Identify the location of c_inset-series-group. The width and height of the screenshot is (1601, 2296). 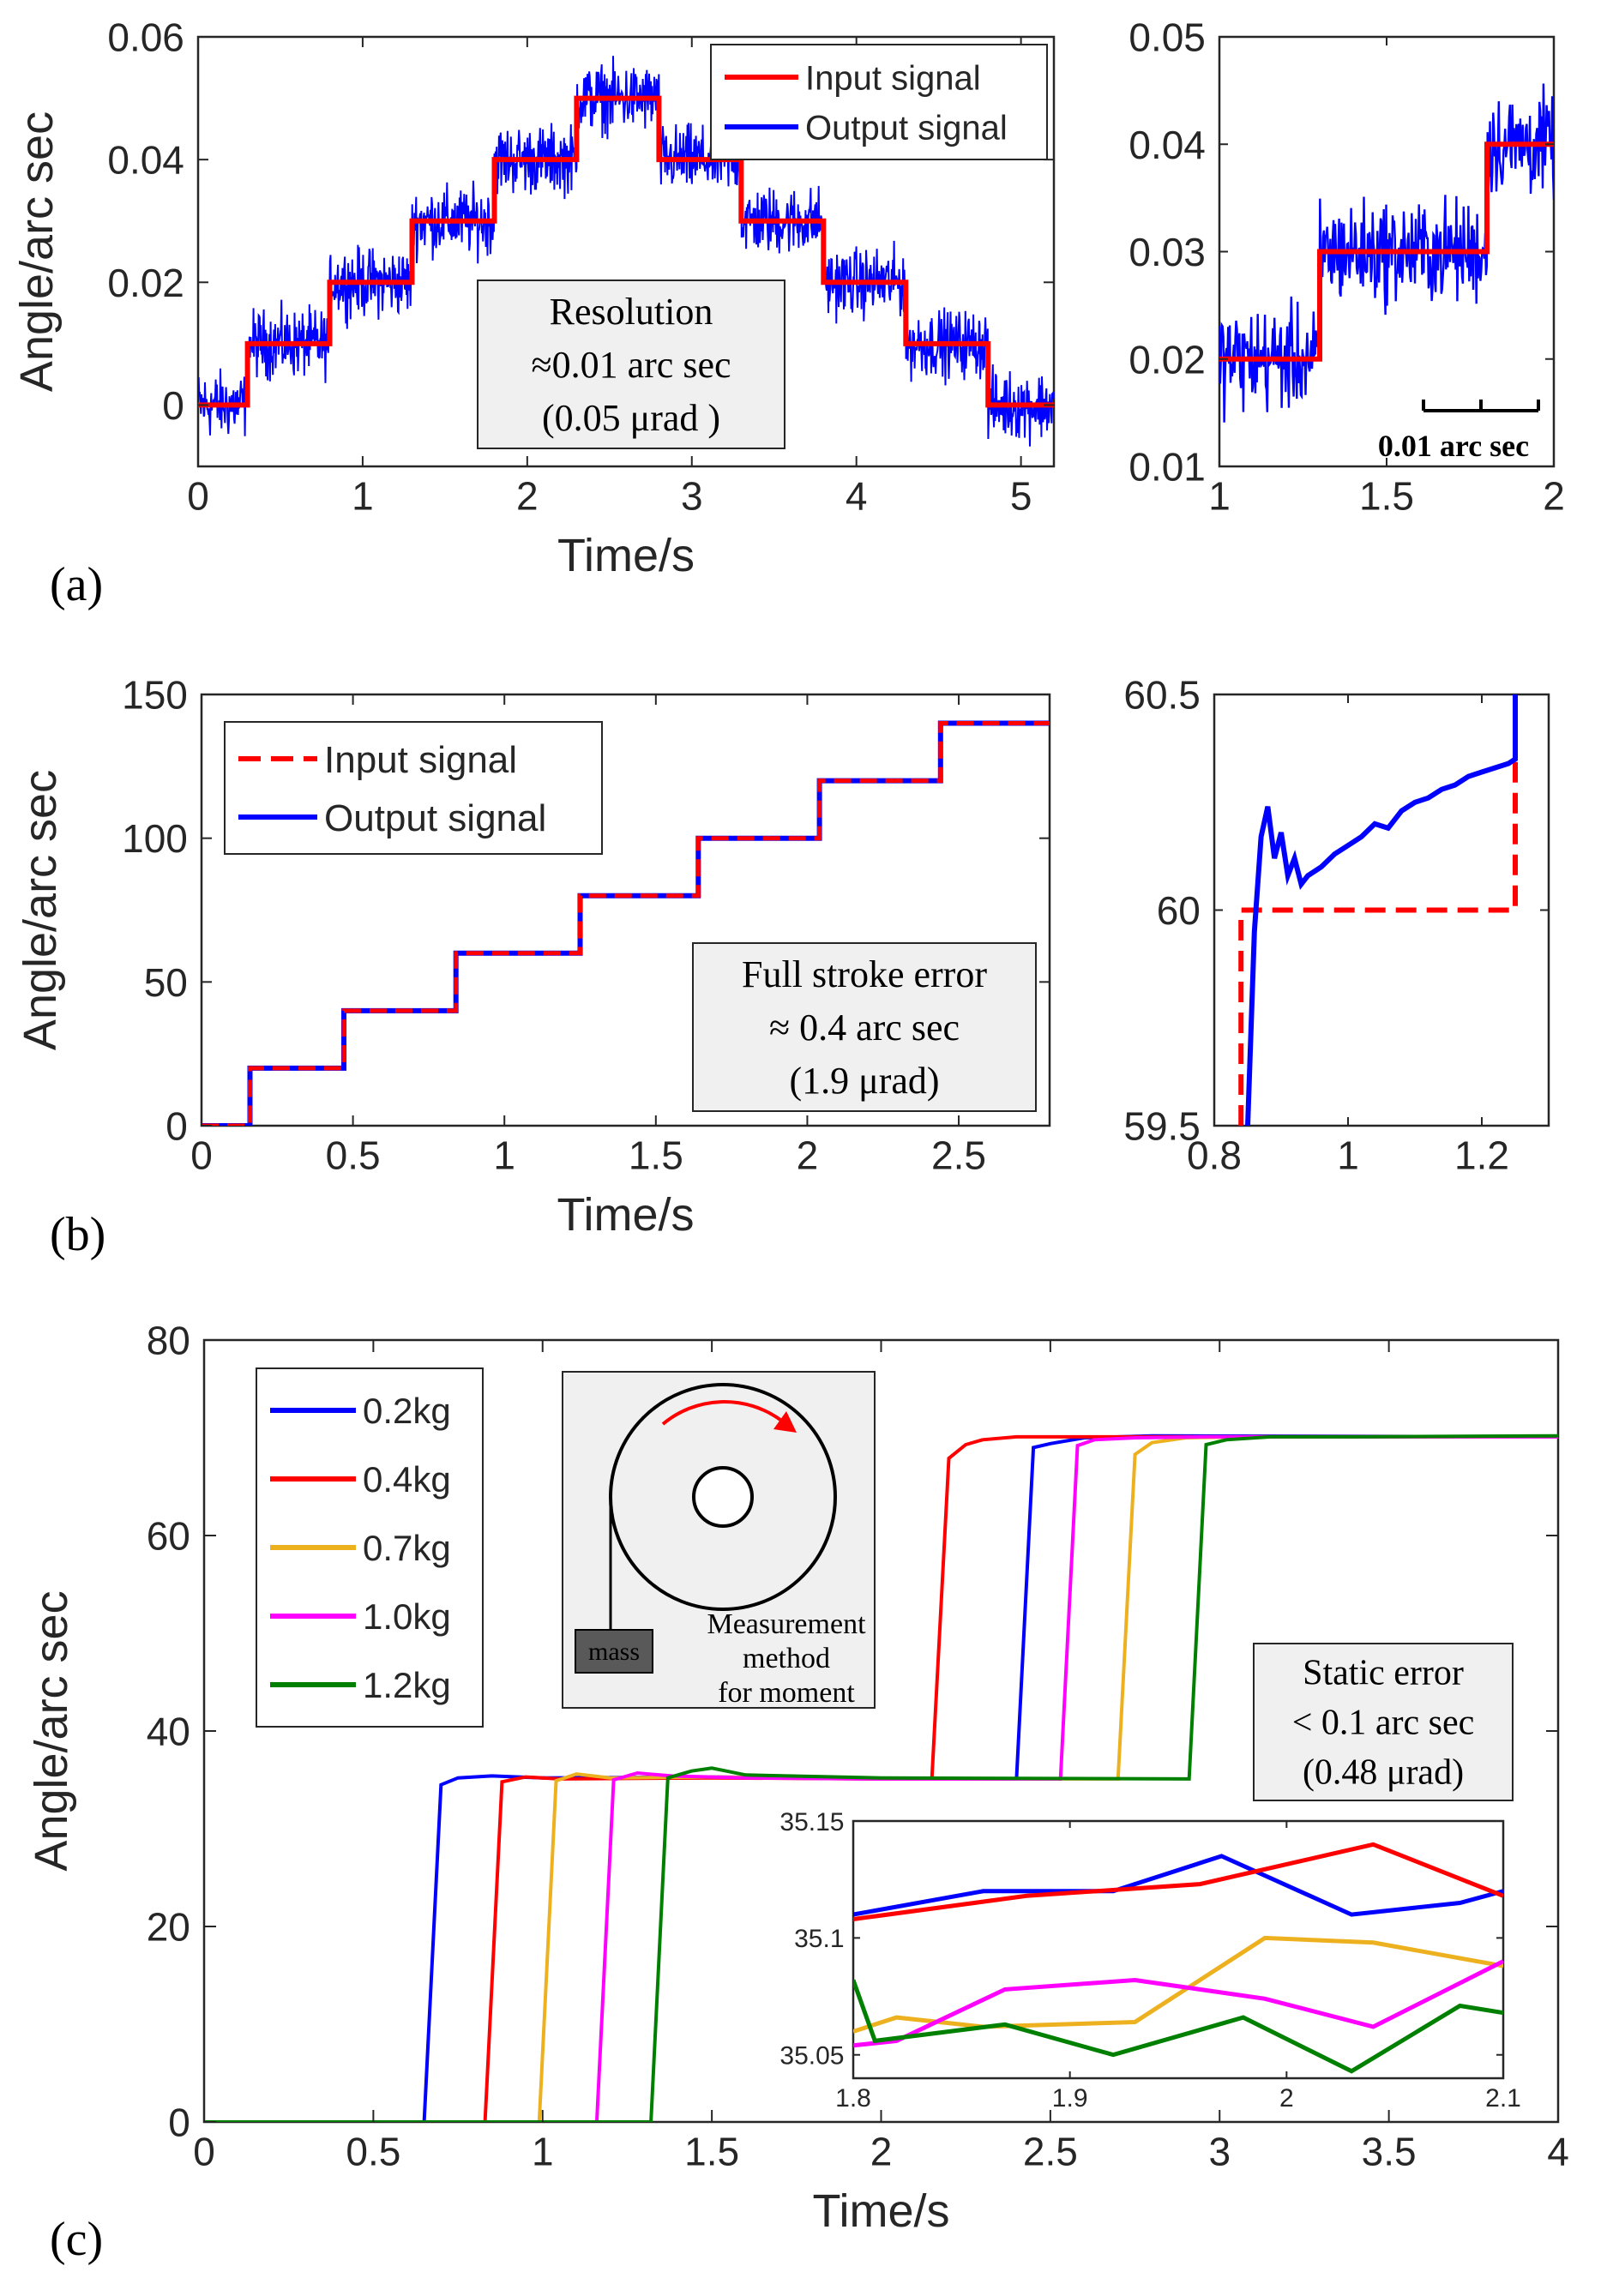
(1178, 1958).